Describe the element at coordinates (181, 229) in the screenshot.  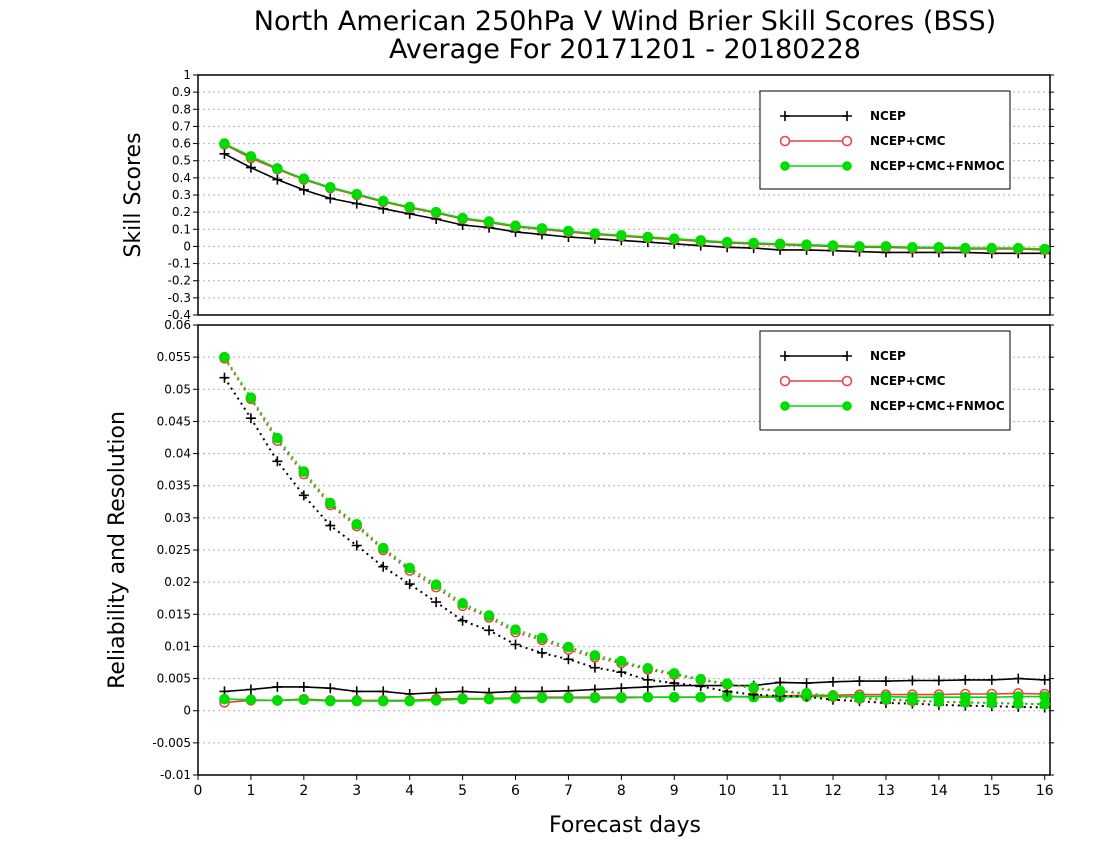
I see `y-tick-label: 0.1` at that location.